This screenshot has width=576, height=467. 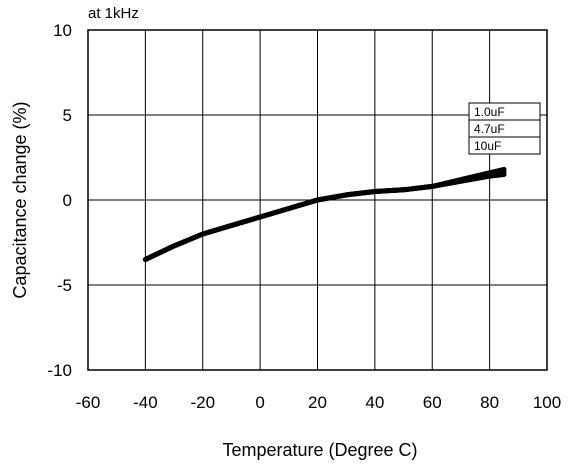 What do you see at coordinates (317, 402) in the screenshot?
I see `x-tick-label: 20` at bounding box center [317, 402].